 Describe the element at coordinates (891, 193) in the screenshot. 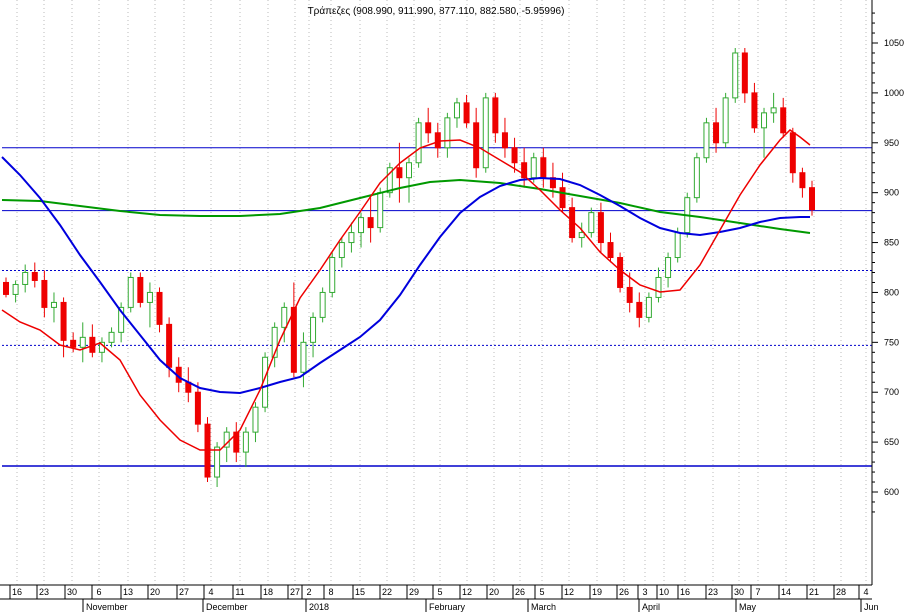

I see `y-tick-label: 900` at that location.